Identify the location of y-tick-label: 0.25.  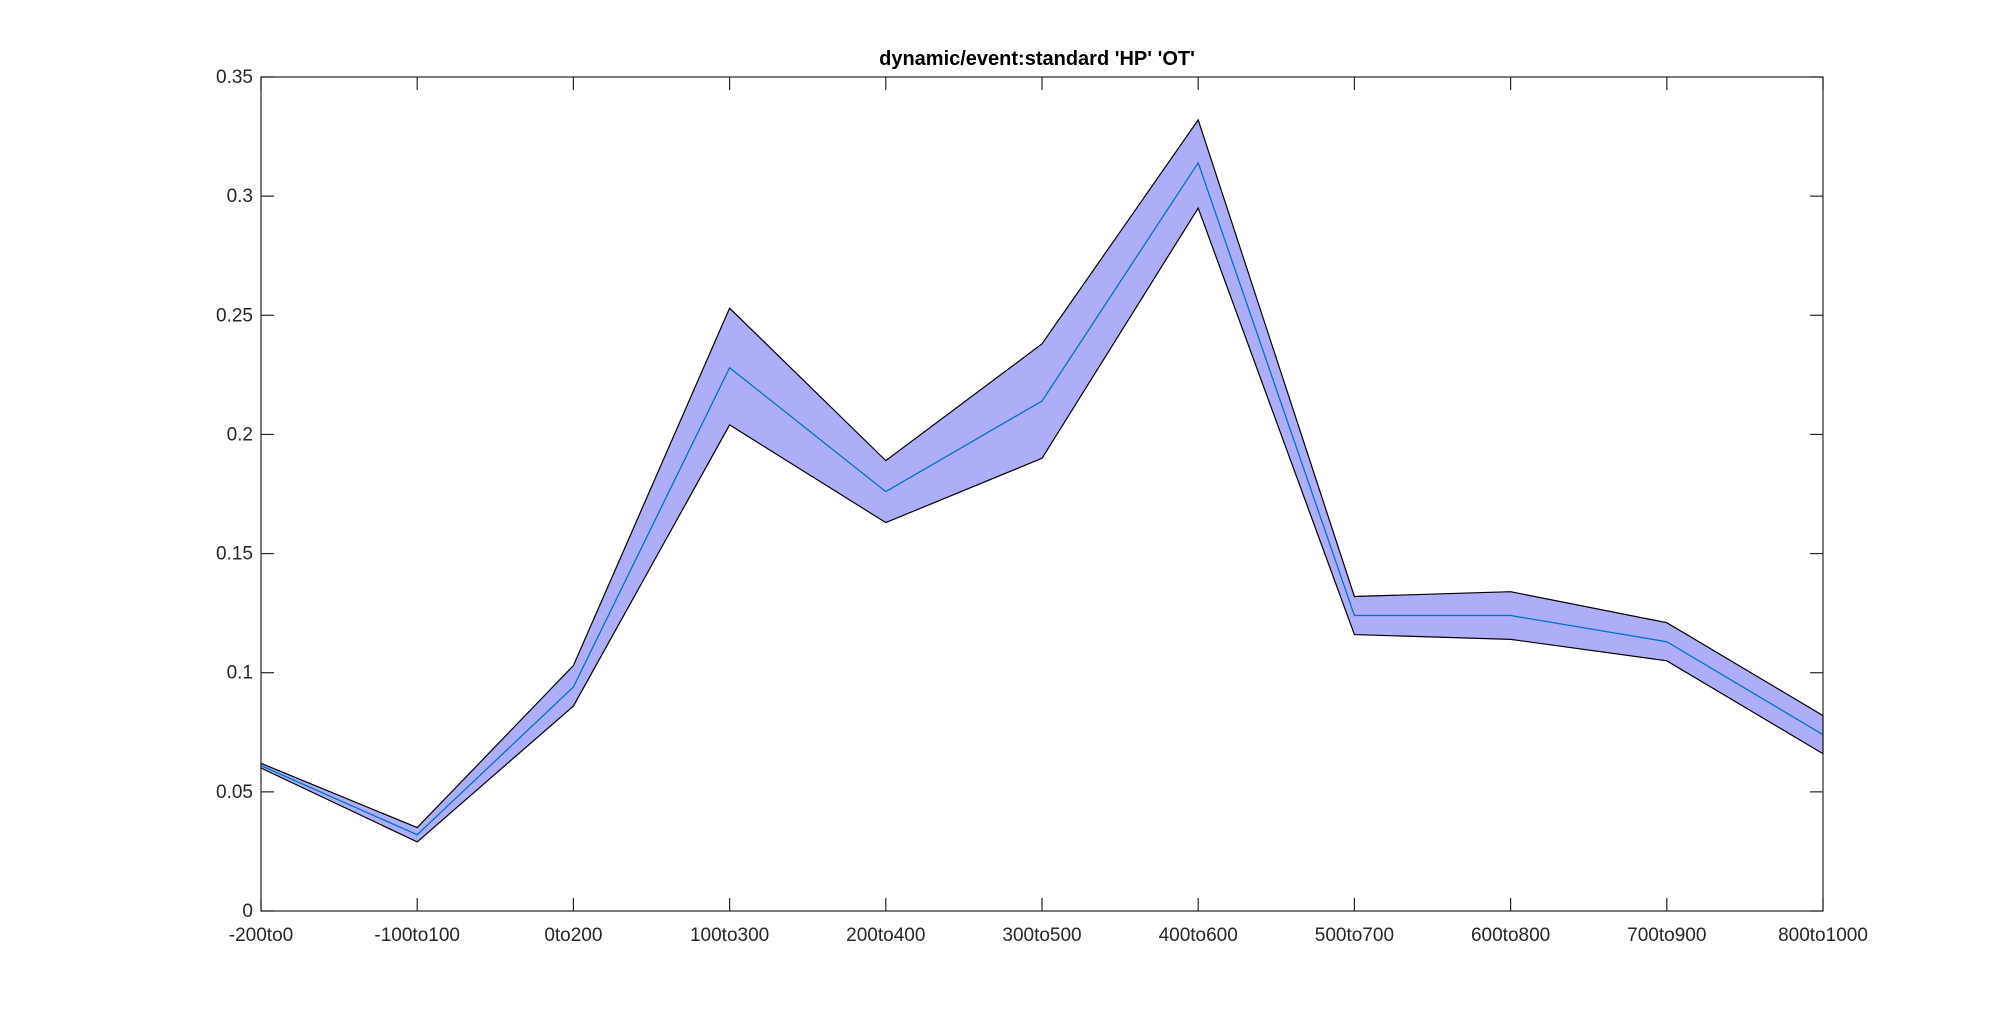
(234, 315).